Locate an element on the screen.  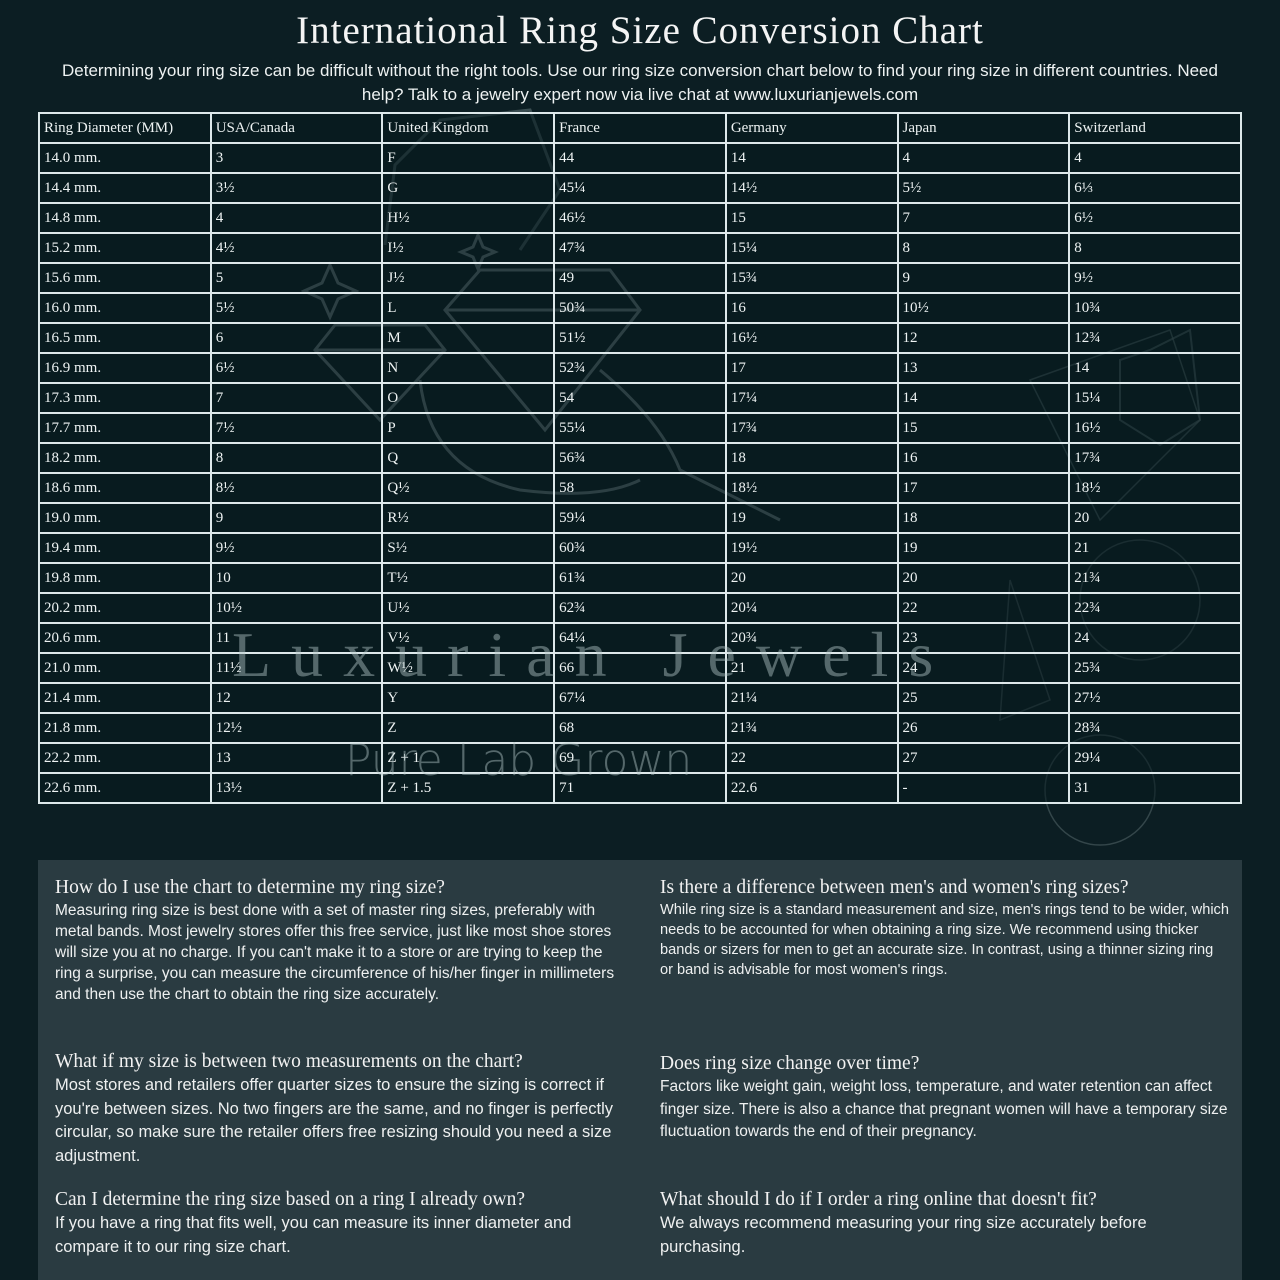
cell-diameter: 14.0 mm. is located at coordinates (125, 158).